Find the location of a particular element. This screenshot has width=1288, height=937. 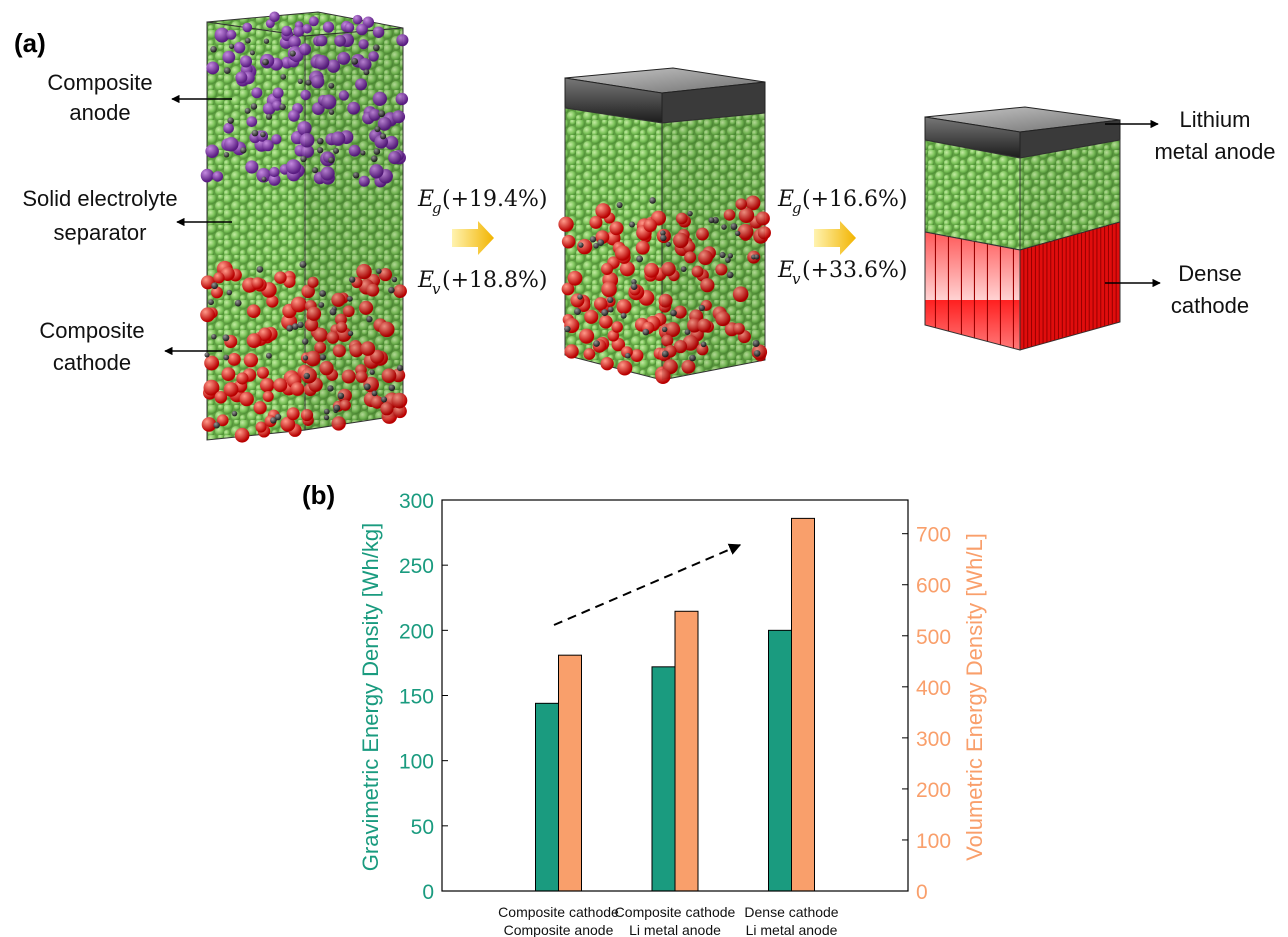

yellow-arrow-2-icon is located at coordinates (835, 238).